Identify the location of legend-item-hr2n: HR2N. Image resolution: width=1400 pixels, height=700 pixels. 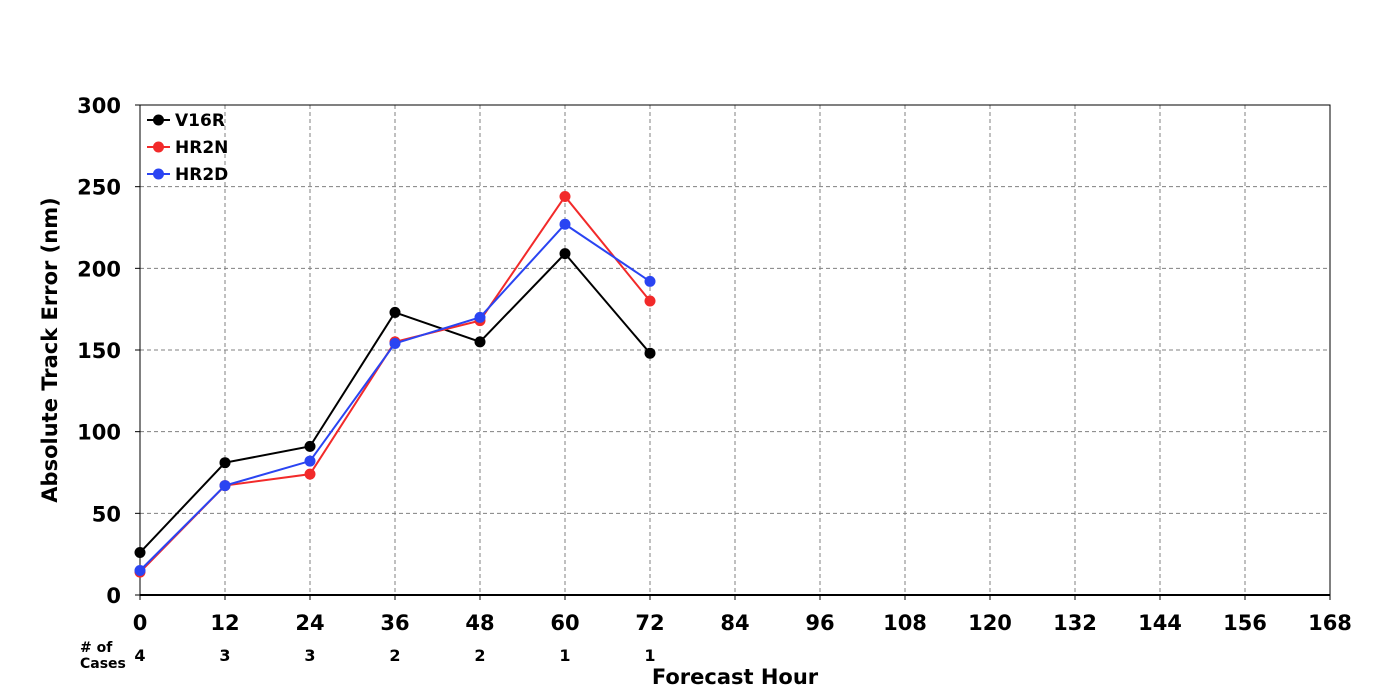
(187, 148).